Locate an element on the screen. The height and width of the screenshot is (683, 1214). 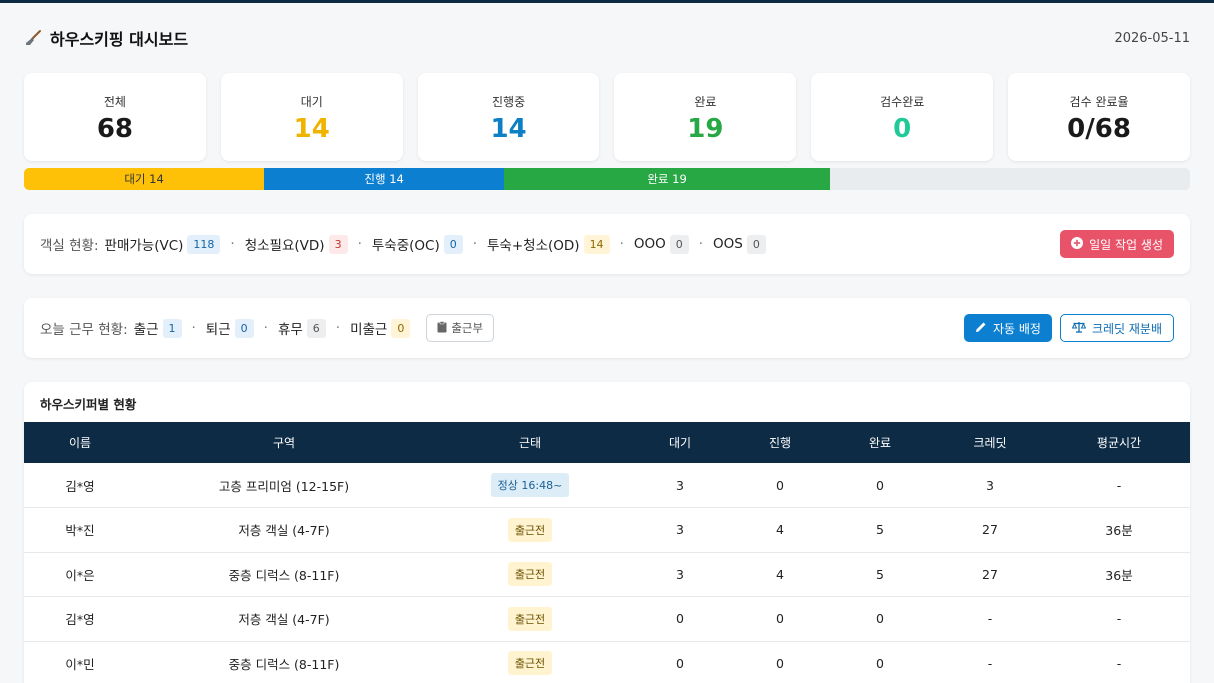
stat-value: 0/68 is located at coordinates (1099, 128).